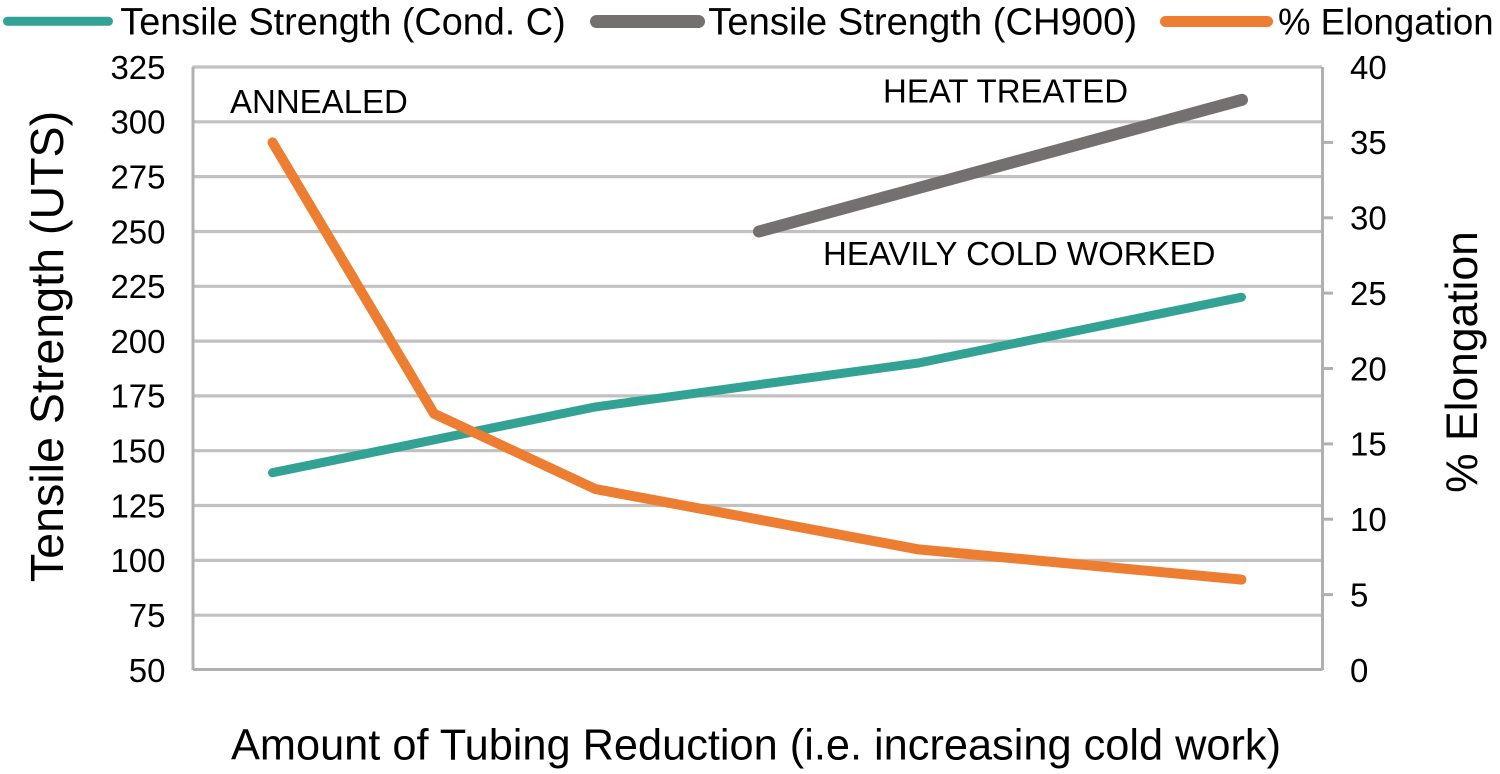  I want to click on svg-text: 75, so click(147, 615).